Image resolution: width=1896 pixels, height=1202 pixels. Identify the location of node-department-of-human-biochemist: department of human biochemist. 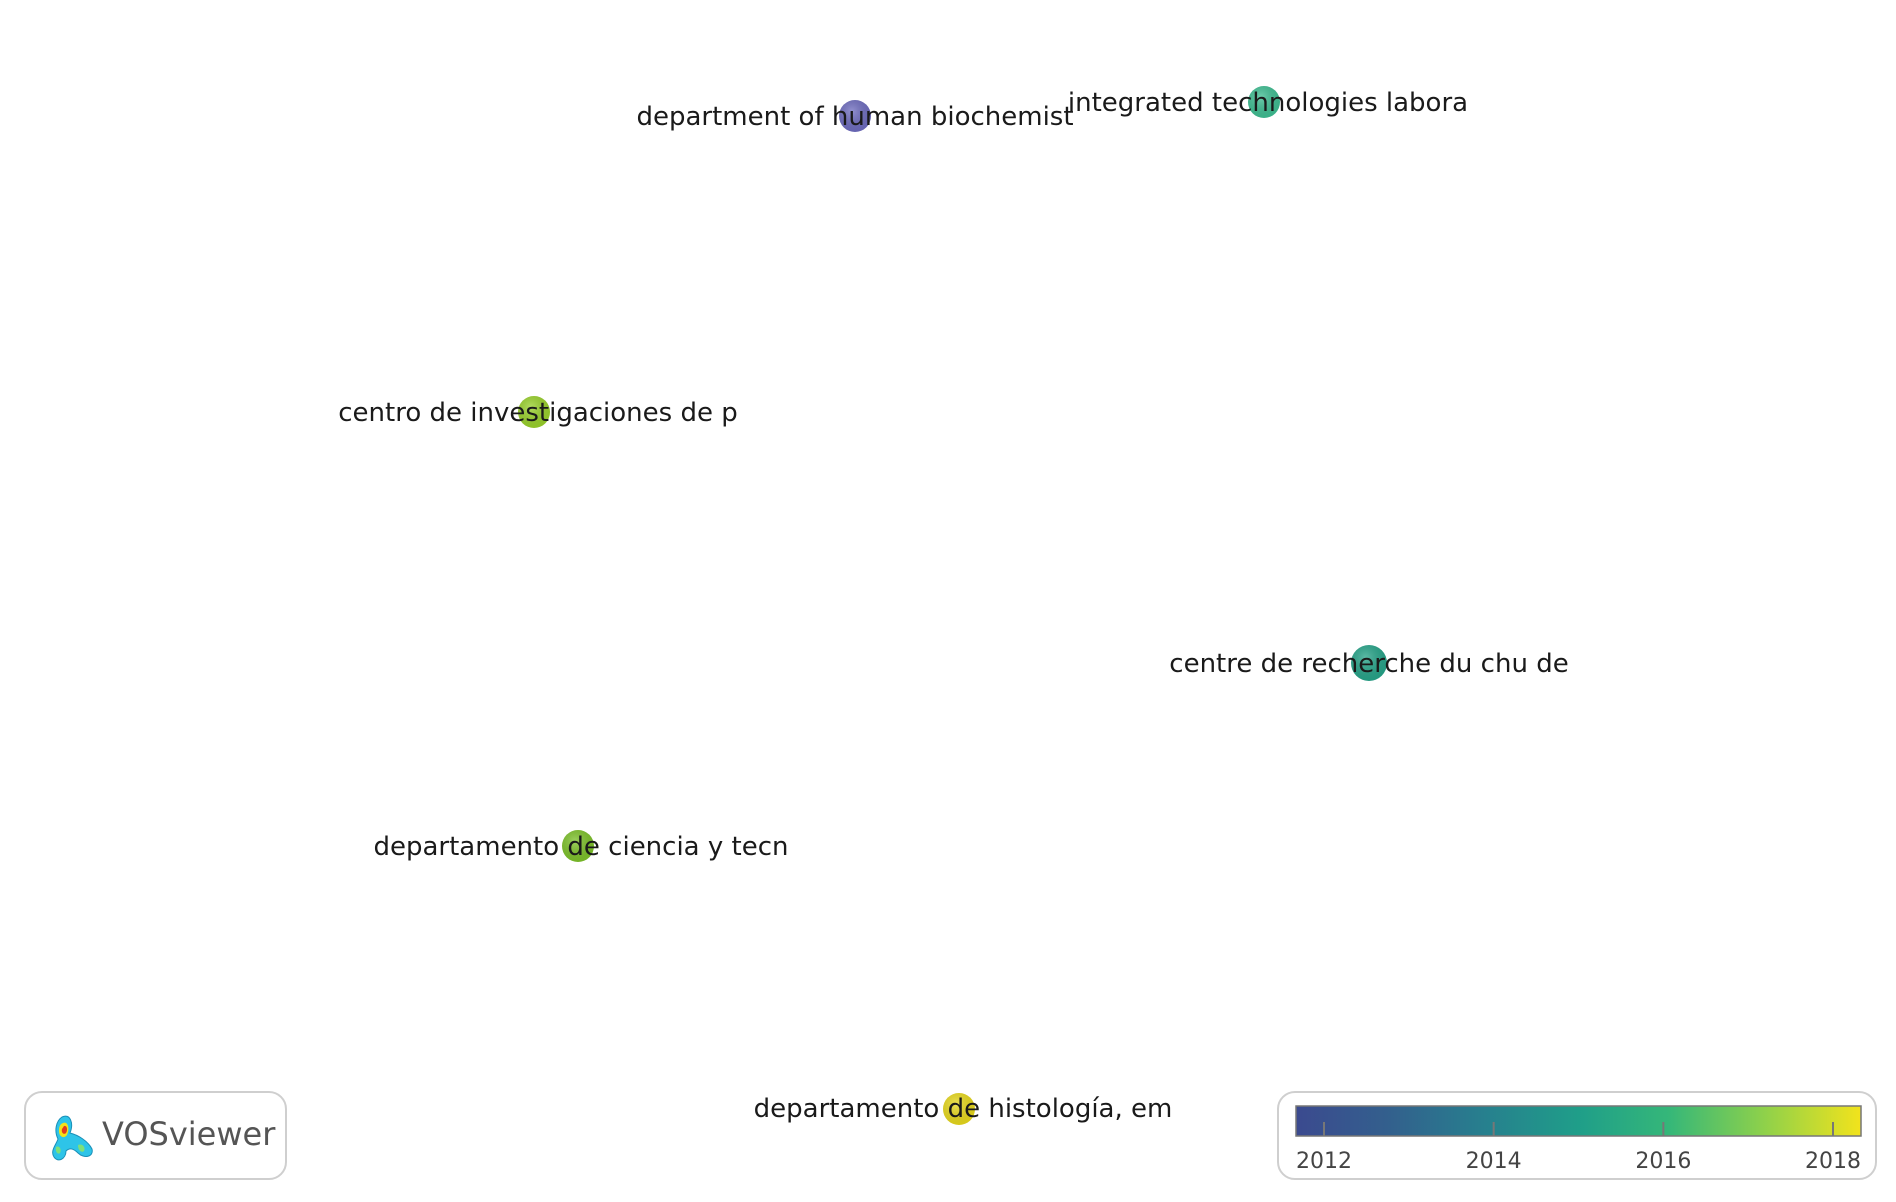
(855, 116).